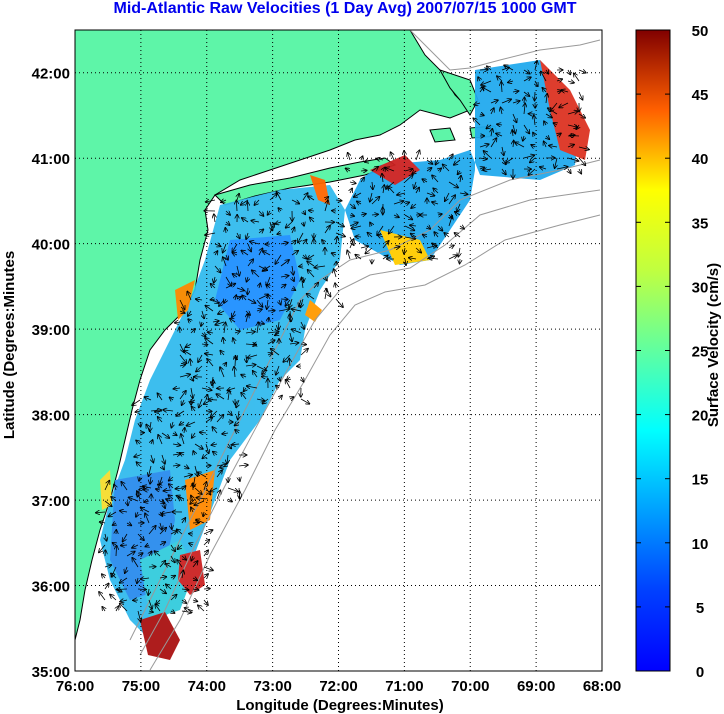  Describe the element at coordinates (51, 672) in the screenshot. I see `y-tick-label: 35:00` at that location.